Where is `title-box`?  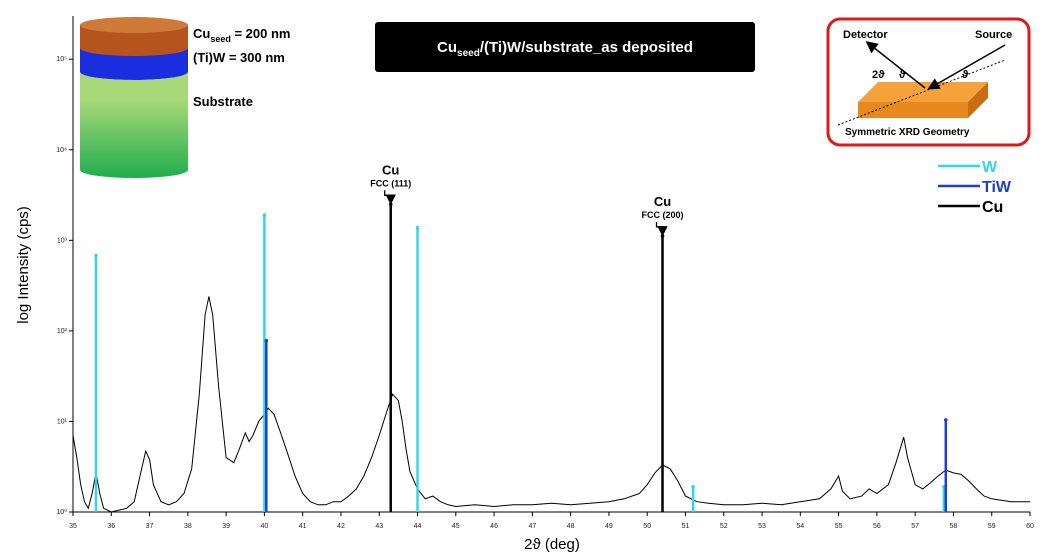 title-box is located at coordinates (565, 47).